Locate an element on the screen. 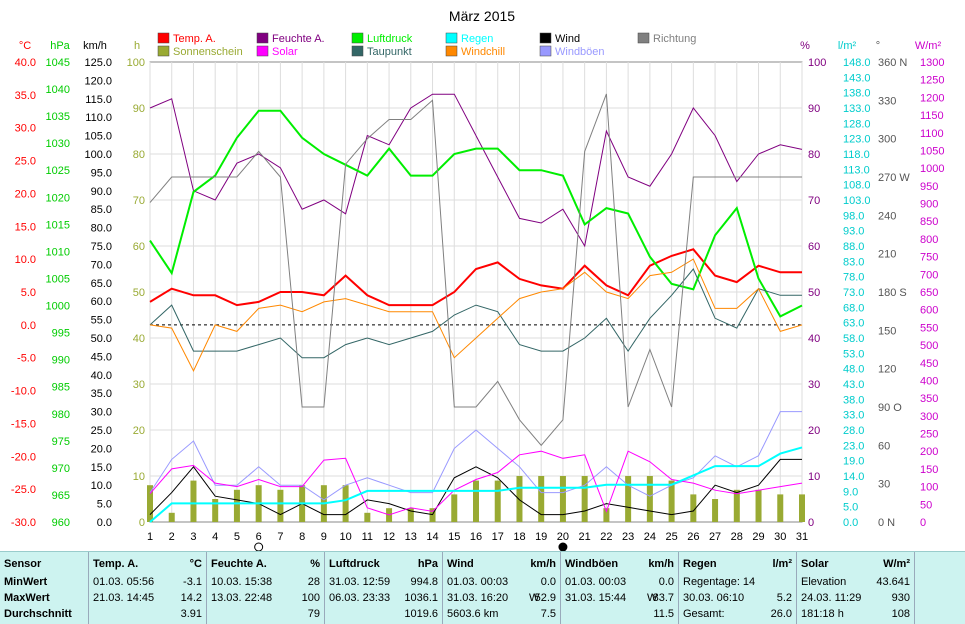  legend-label-6: Sonnenschein is located at coordinates (208, 52).